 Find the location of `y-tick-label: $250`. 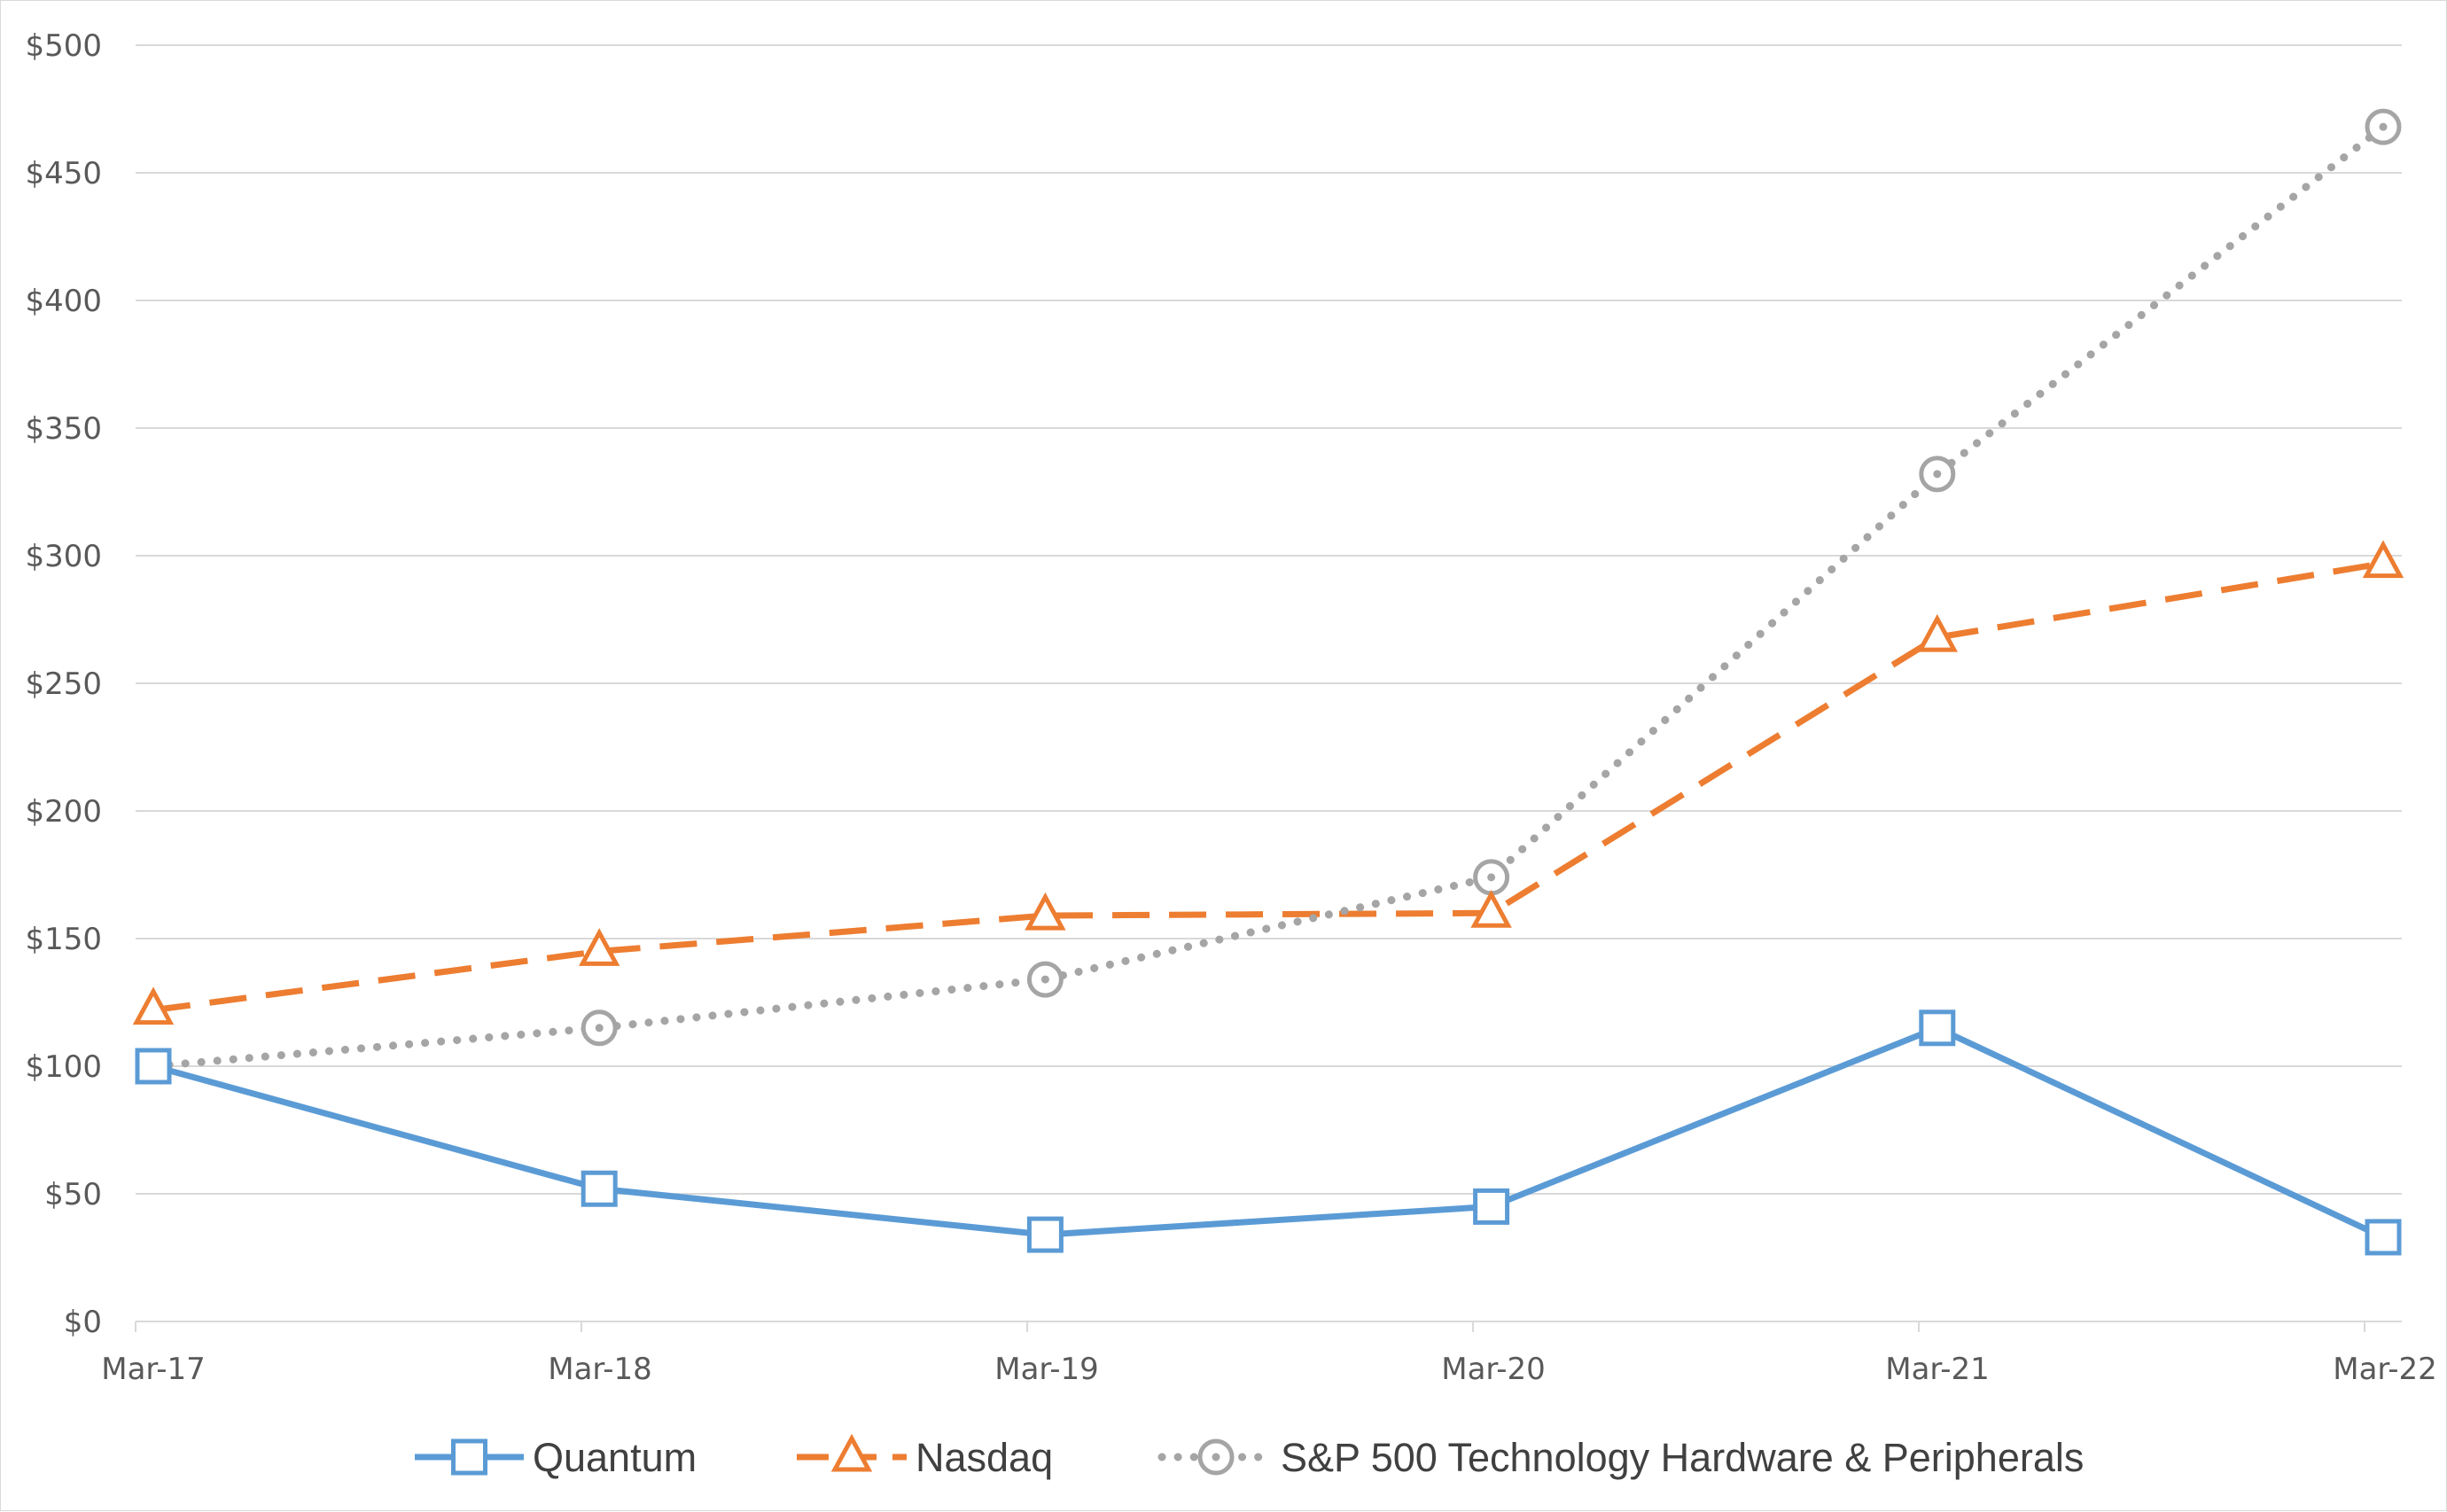

y-tick-label: $250 is located at coordinates (63, 684).